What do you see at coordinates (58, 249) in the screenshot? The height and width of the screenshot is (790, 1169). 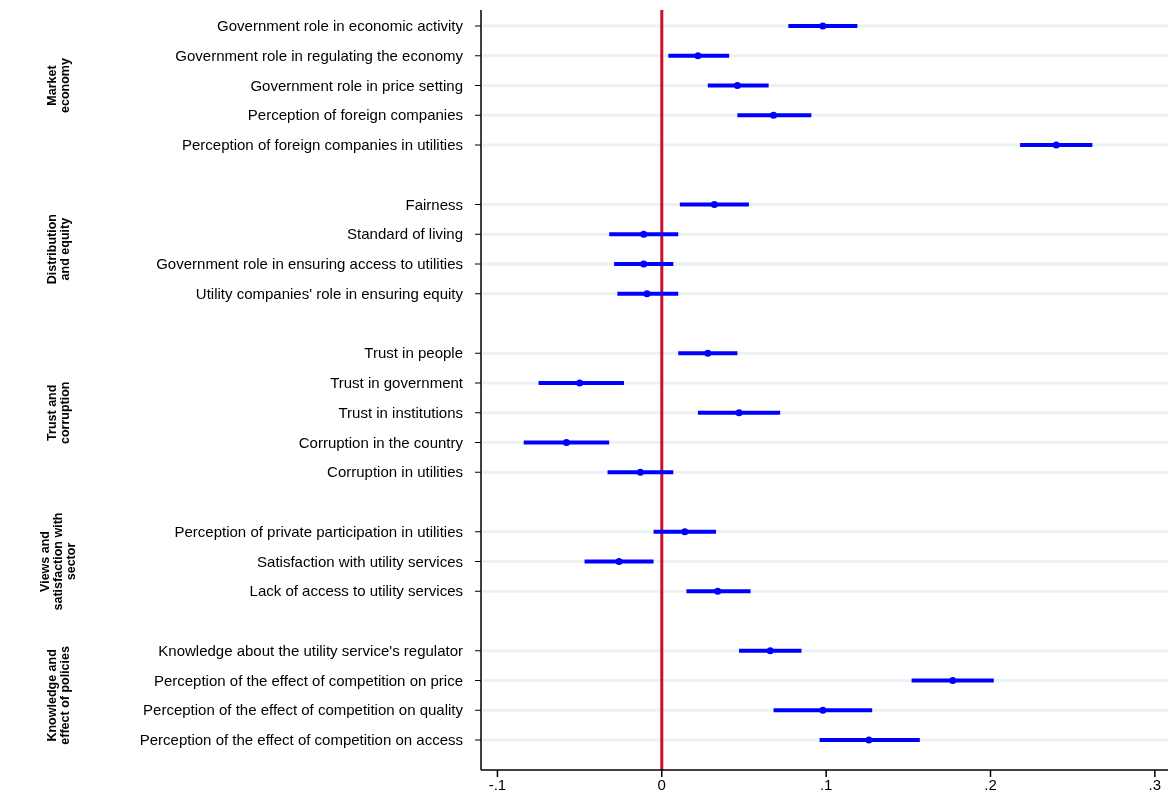 I see `text: Distribution and equity` at bounding box center [58, 249].